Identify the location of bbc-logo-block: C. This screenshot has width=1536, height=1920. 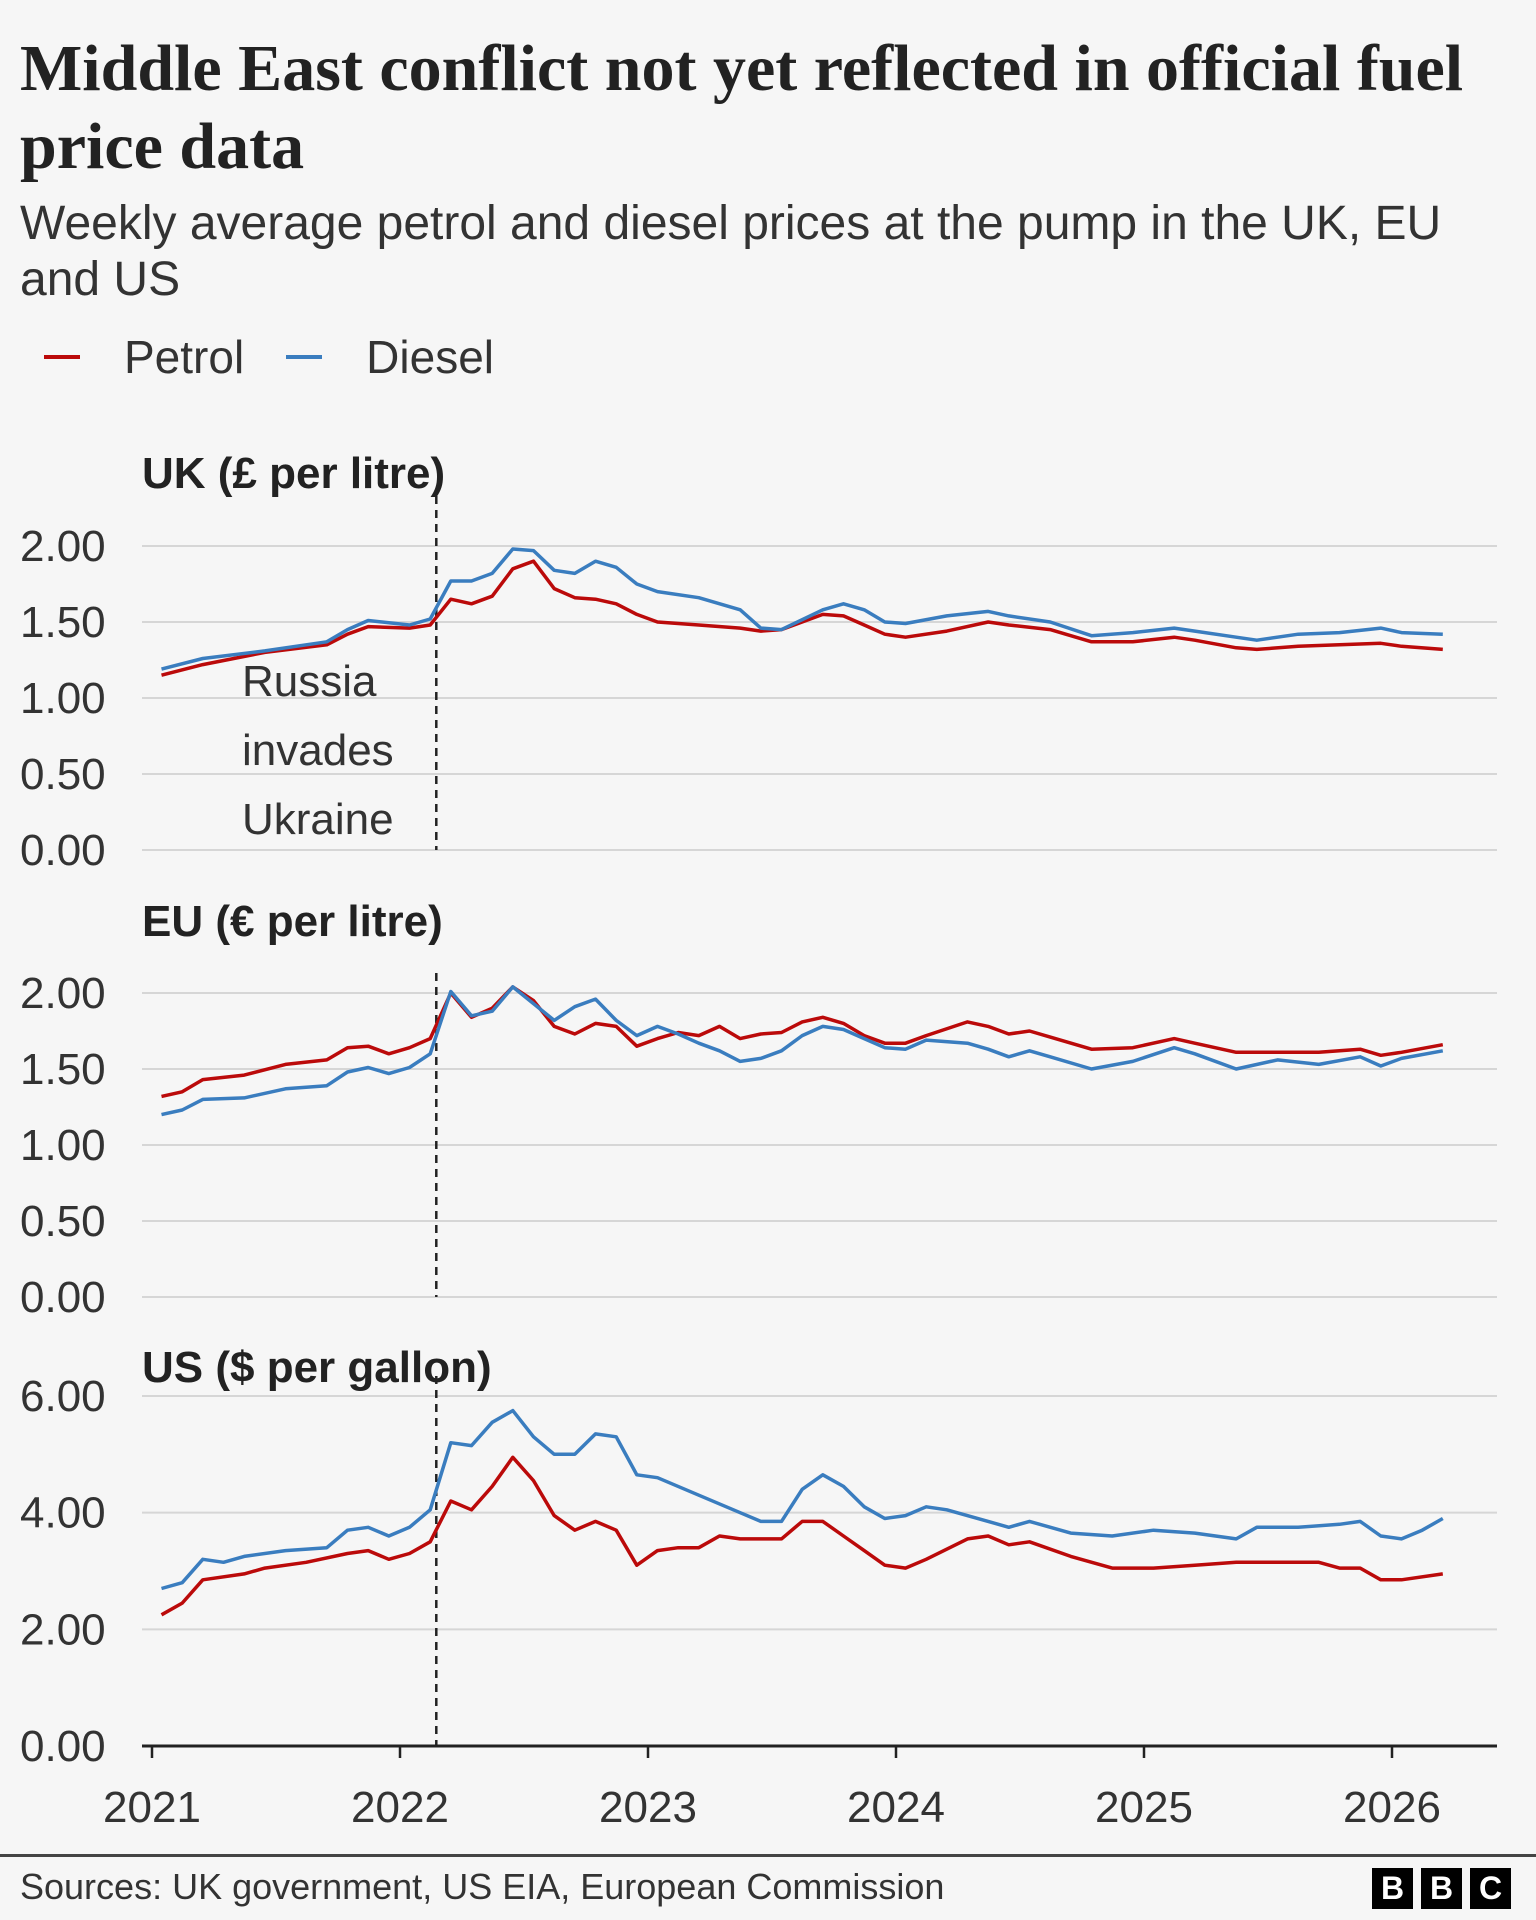
(1490, 1888).